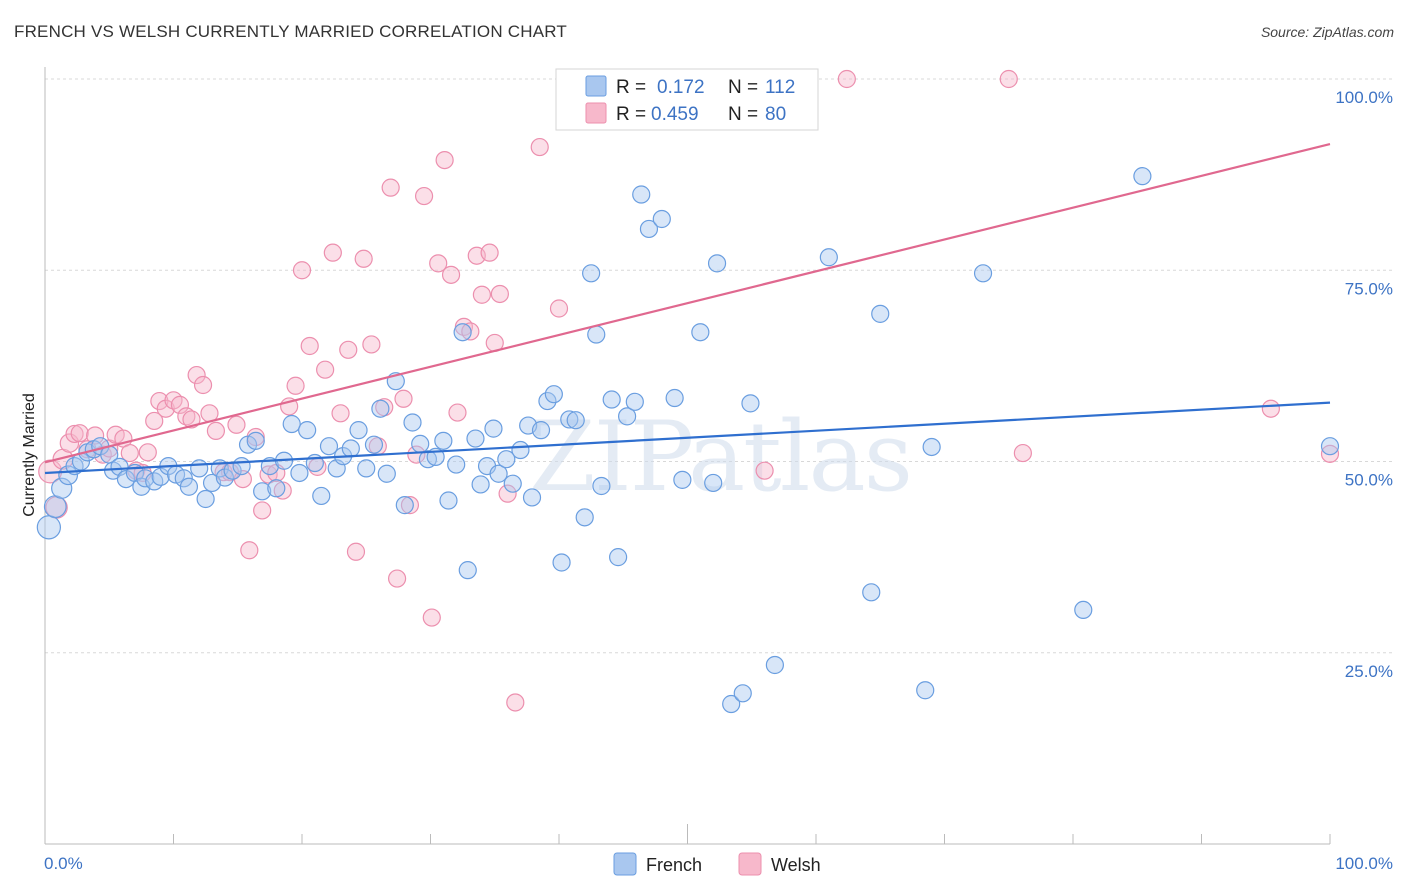 The width and height of the screenshot is (1406, 892). Describe the element at coordinates (750, 864) in the screenshot. I see `welsh-bottom-swatch` at that location.